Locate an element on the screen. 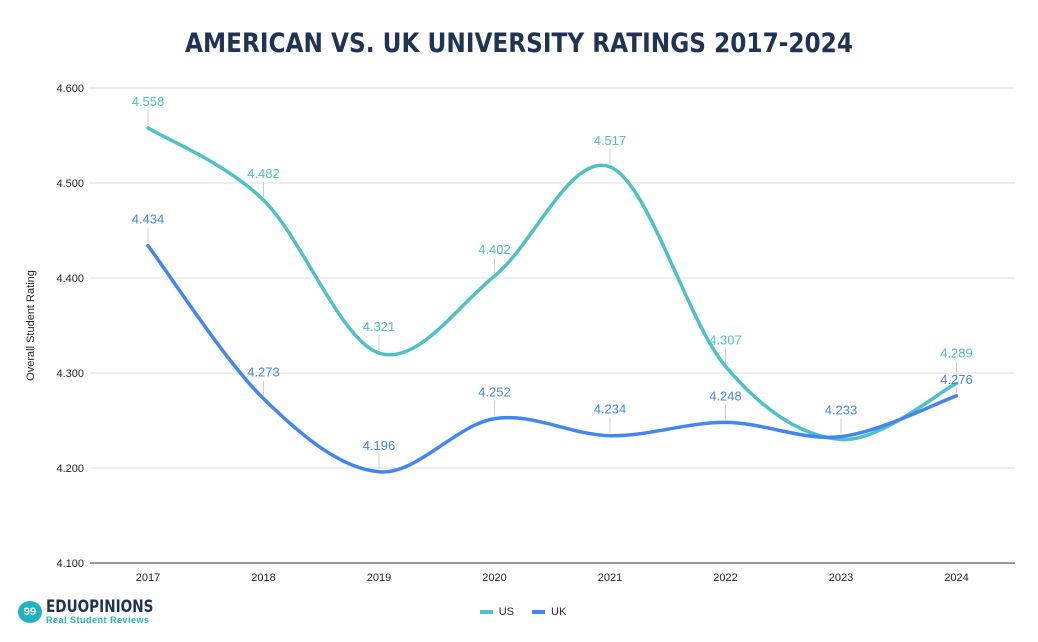 This screenshot has height=642, width=1038. y-tick-label: 4.400 is located at coordinates (70, 279).